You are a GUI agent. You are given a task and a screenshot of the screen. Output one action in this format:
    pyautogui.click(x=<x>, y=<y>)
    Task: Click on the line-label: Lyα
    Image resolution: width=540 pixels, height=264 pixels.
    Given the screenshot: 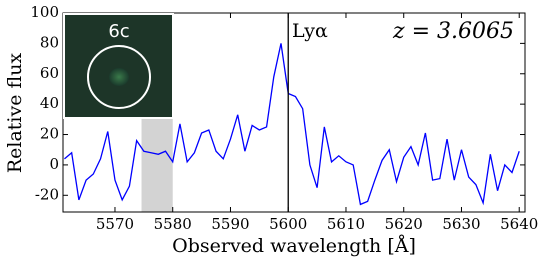 What is the action you would take?
    pyautogui.click(x=310, y=31)
    